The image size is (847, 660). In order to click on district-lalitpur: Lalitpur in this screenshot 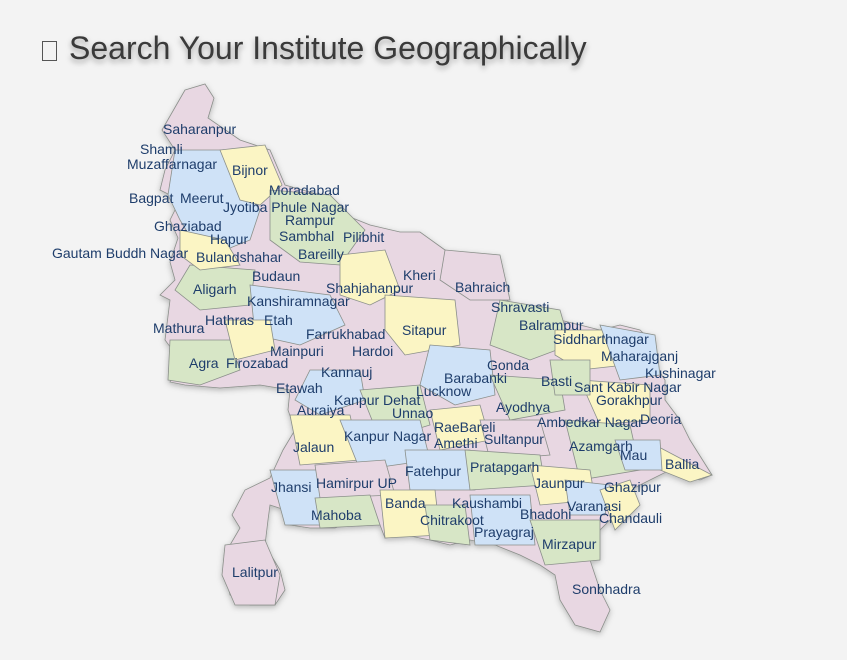, I will do `click(255, 572)`.